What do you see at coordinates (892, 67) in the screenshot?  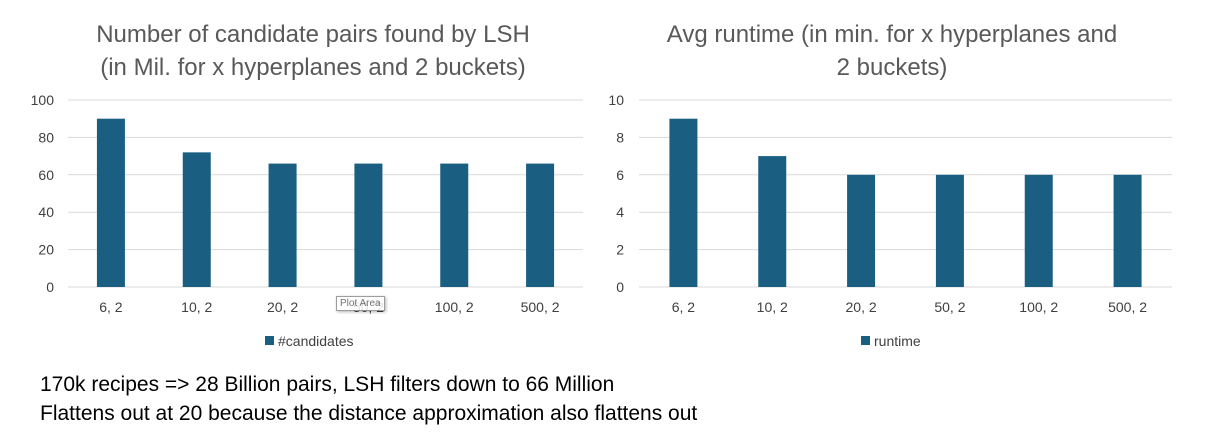 I see `runtime-chart-title-line-2: 2 buckets)` at bounding box center [892, 67].